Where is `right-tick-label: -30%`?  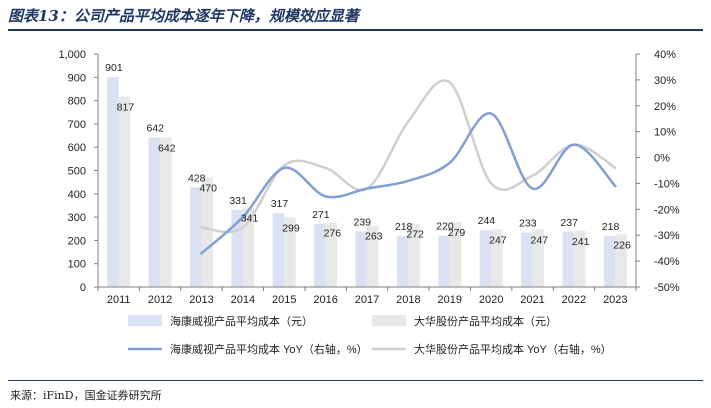 right-tick-label: -30% is located at coordinates (667, 236).